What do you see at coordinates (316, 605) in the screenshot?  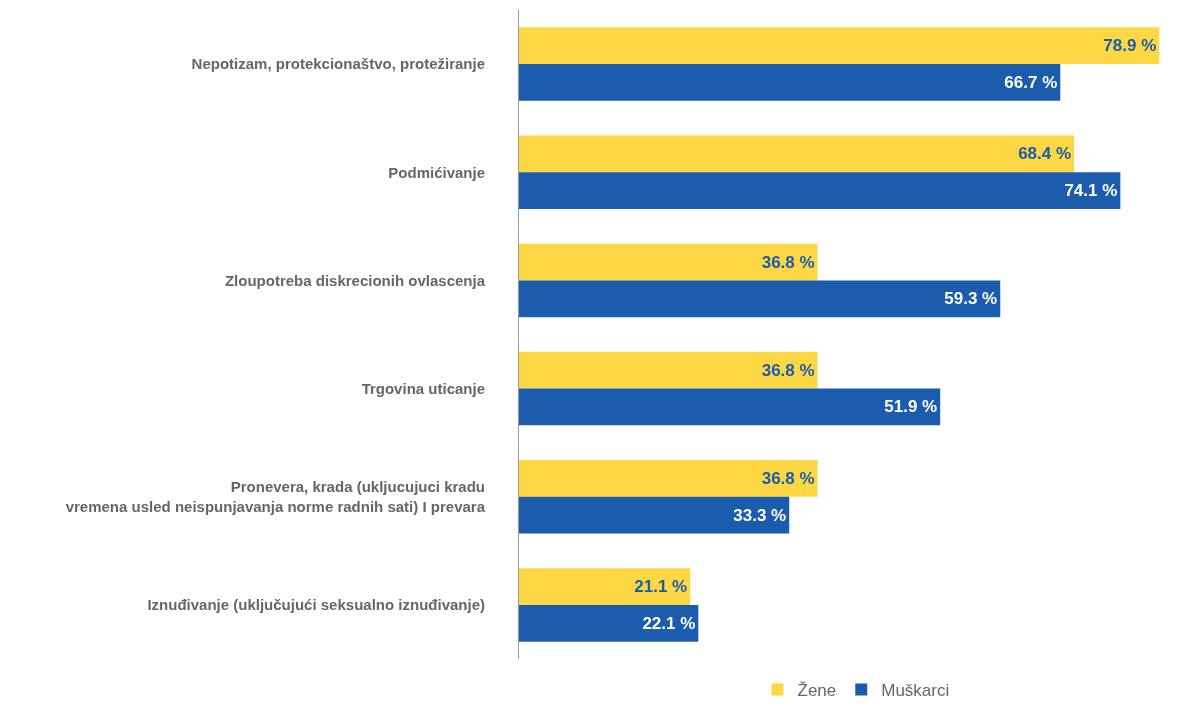 I see `y-tick-label: Iznuđivanje (uključujući seksualno iznuđivanje)` at bounding box center [316, 605].